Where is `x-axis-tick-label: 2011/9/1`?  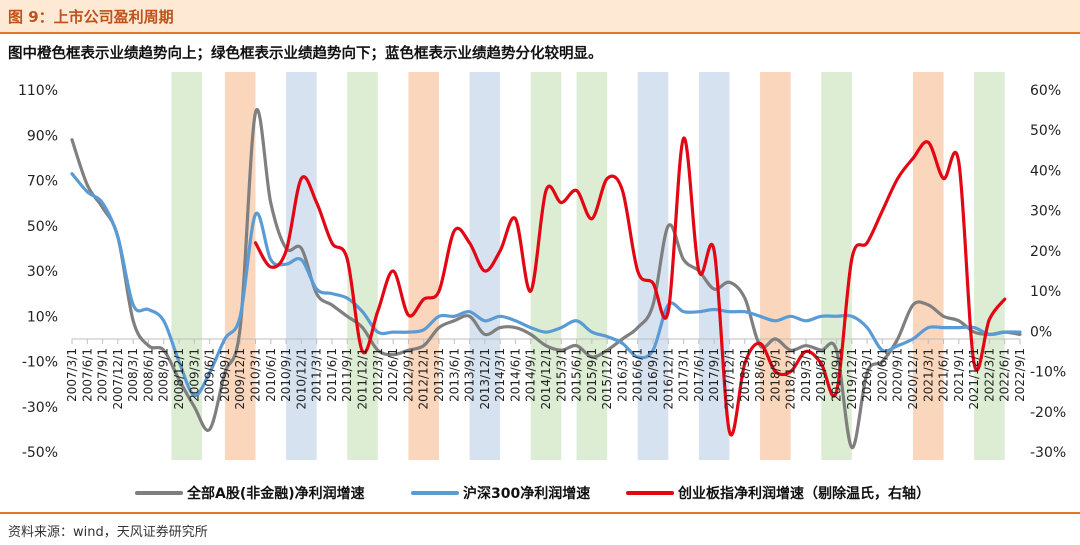
x-axis-tick-label: 2011/9/1 is located at coordinates (347, 375).